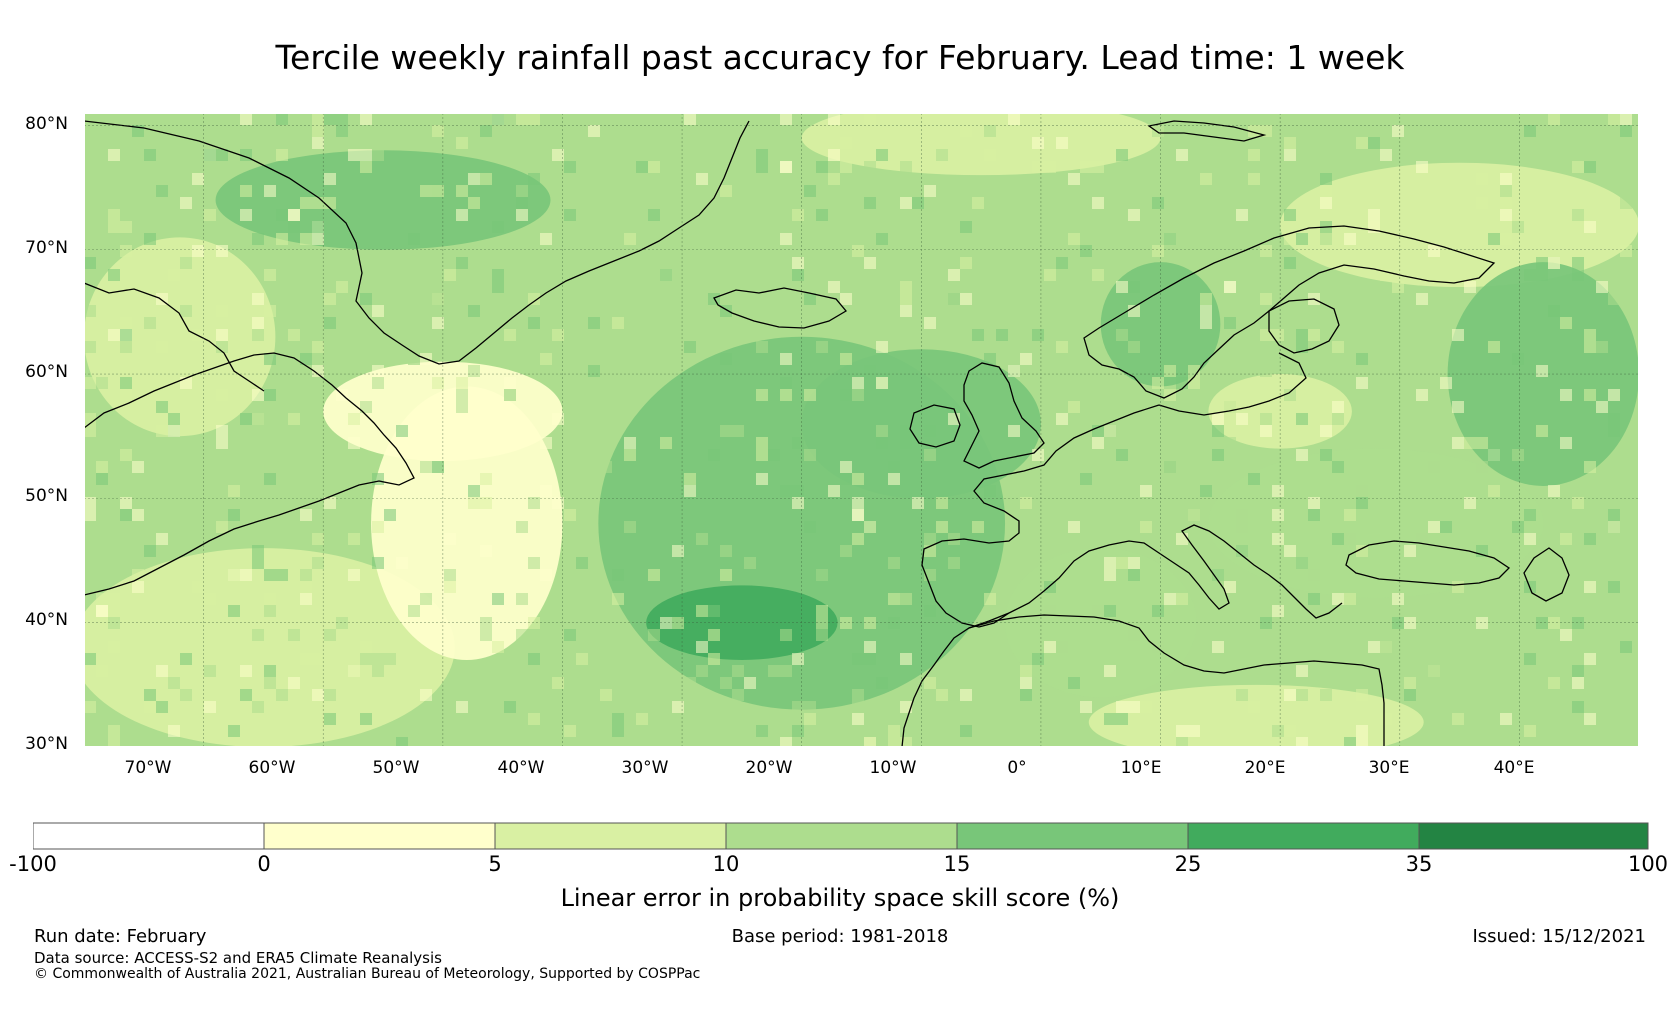 The width and height of the screenshot is (1680, 1020). Describe the element at coordinates (1559, 936) in the screenshot. I see `issued-date: Issued: 15/12/2021` at that location.